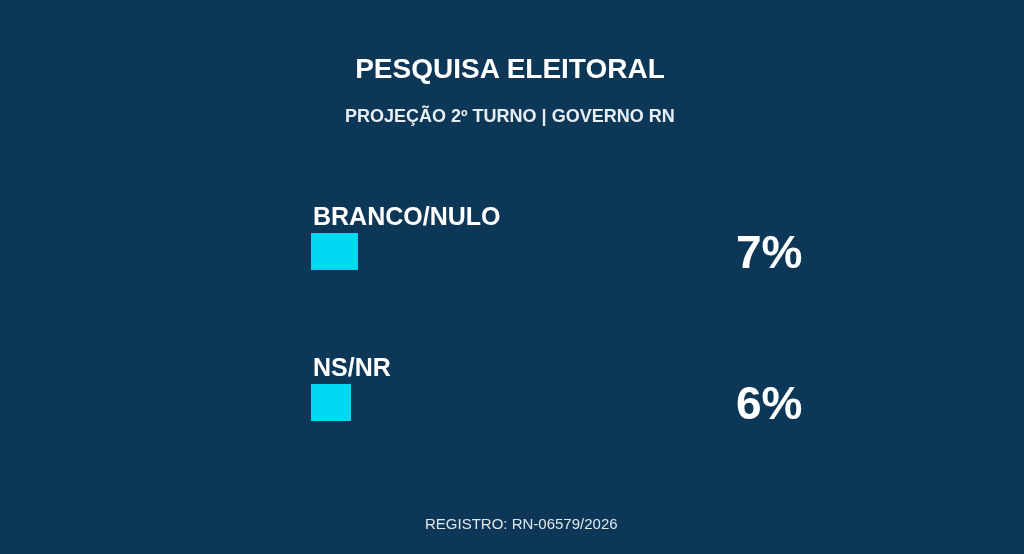 Image resolution: width=1024 pixels, height=554 pixels. What do you see at coordinates (510, 115) in the screenshot?
I see `text: PROJEÇÃO 2º TURNO | GOVERNO RN` at bounding box center [510, 115].